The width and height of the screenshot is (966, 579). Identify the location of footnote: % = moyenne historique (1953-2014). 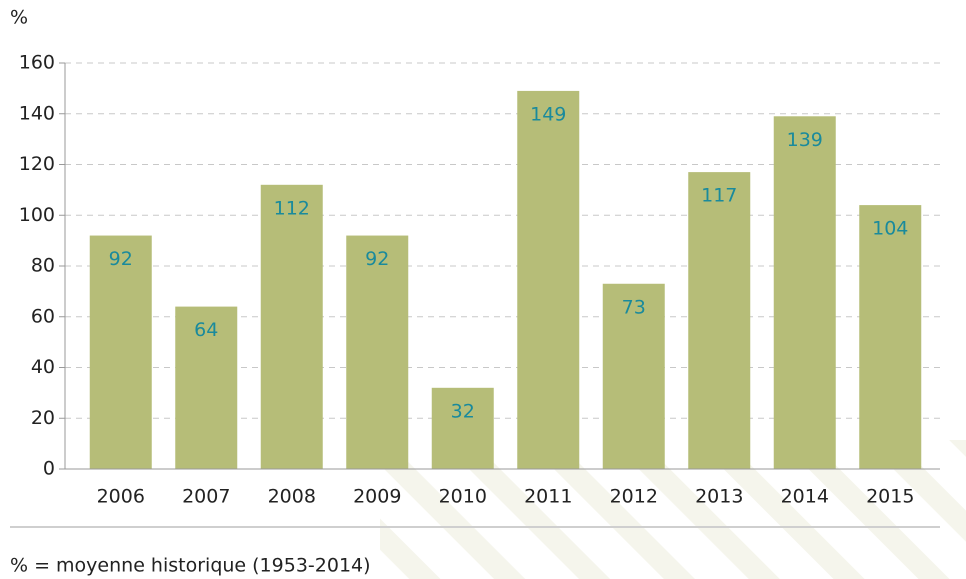
(190, 566).